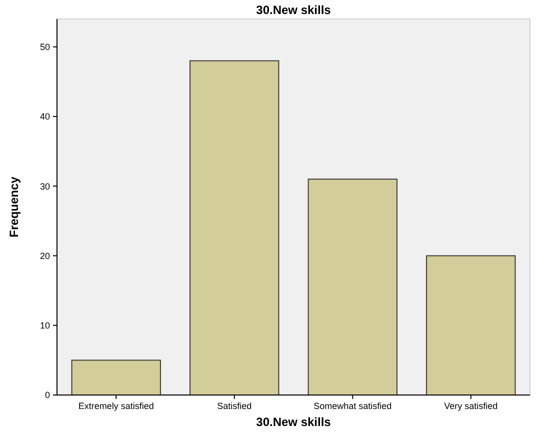 This screenshot has height=432, width=538. I want to click on x-tick-label: Satisfied, so click(234, 406).